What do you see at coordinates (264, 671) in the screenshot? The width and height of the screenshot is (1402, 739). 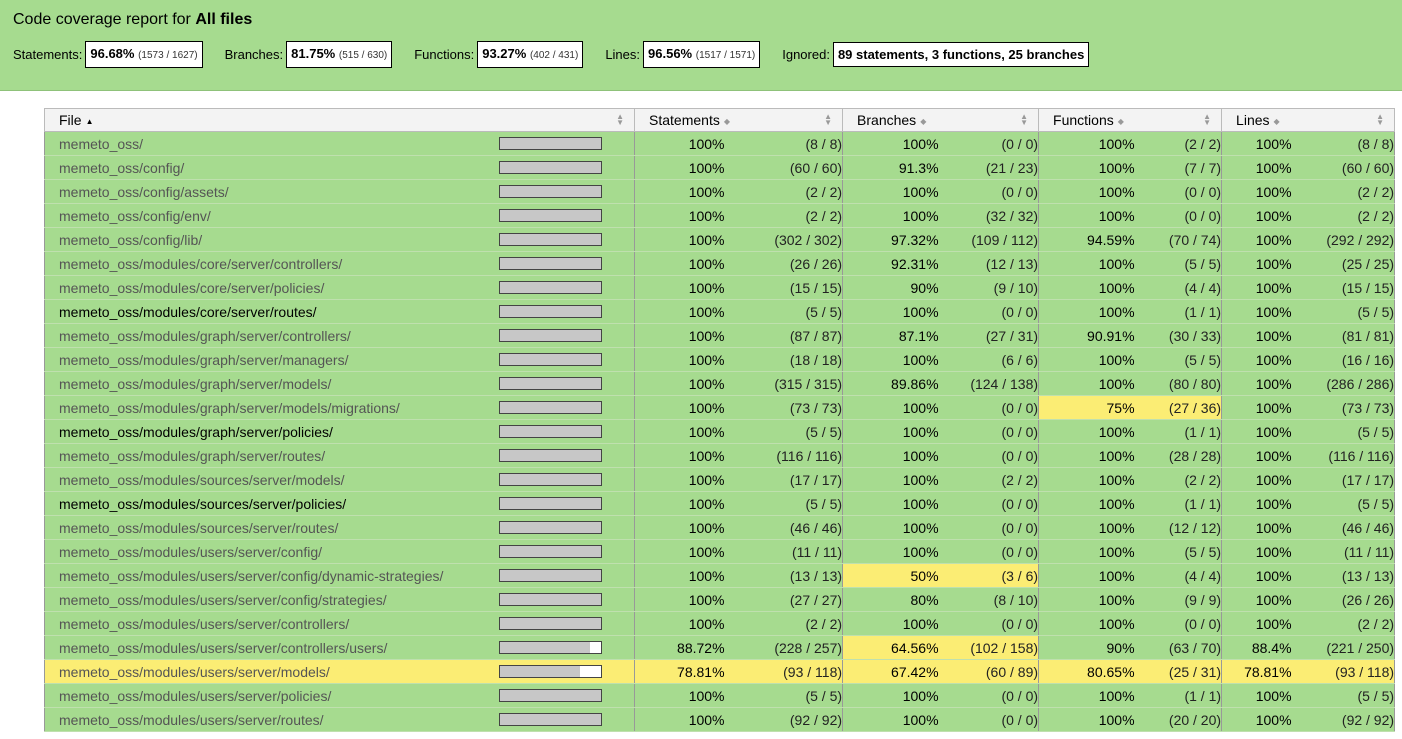 I see `file-link: memeto_oss/modules/users/server/models/` at bounding box center [264, 671].